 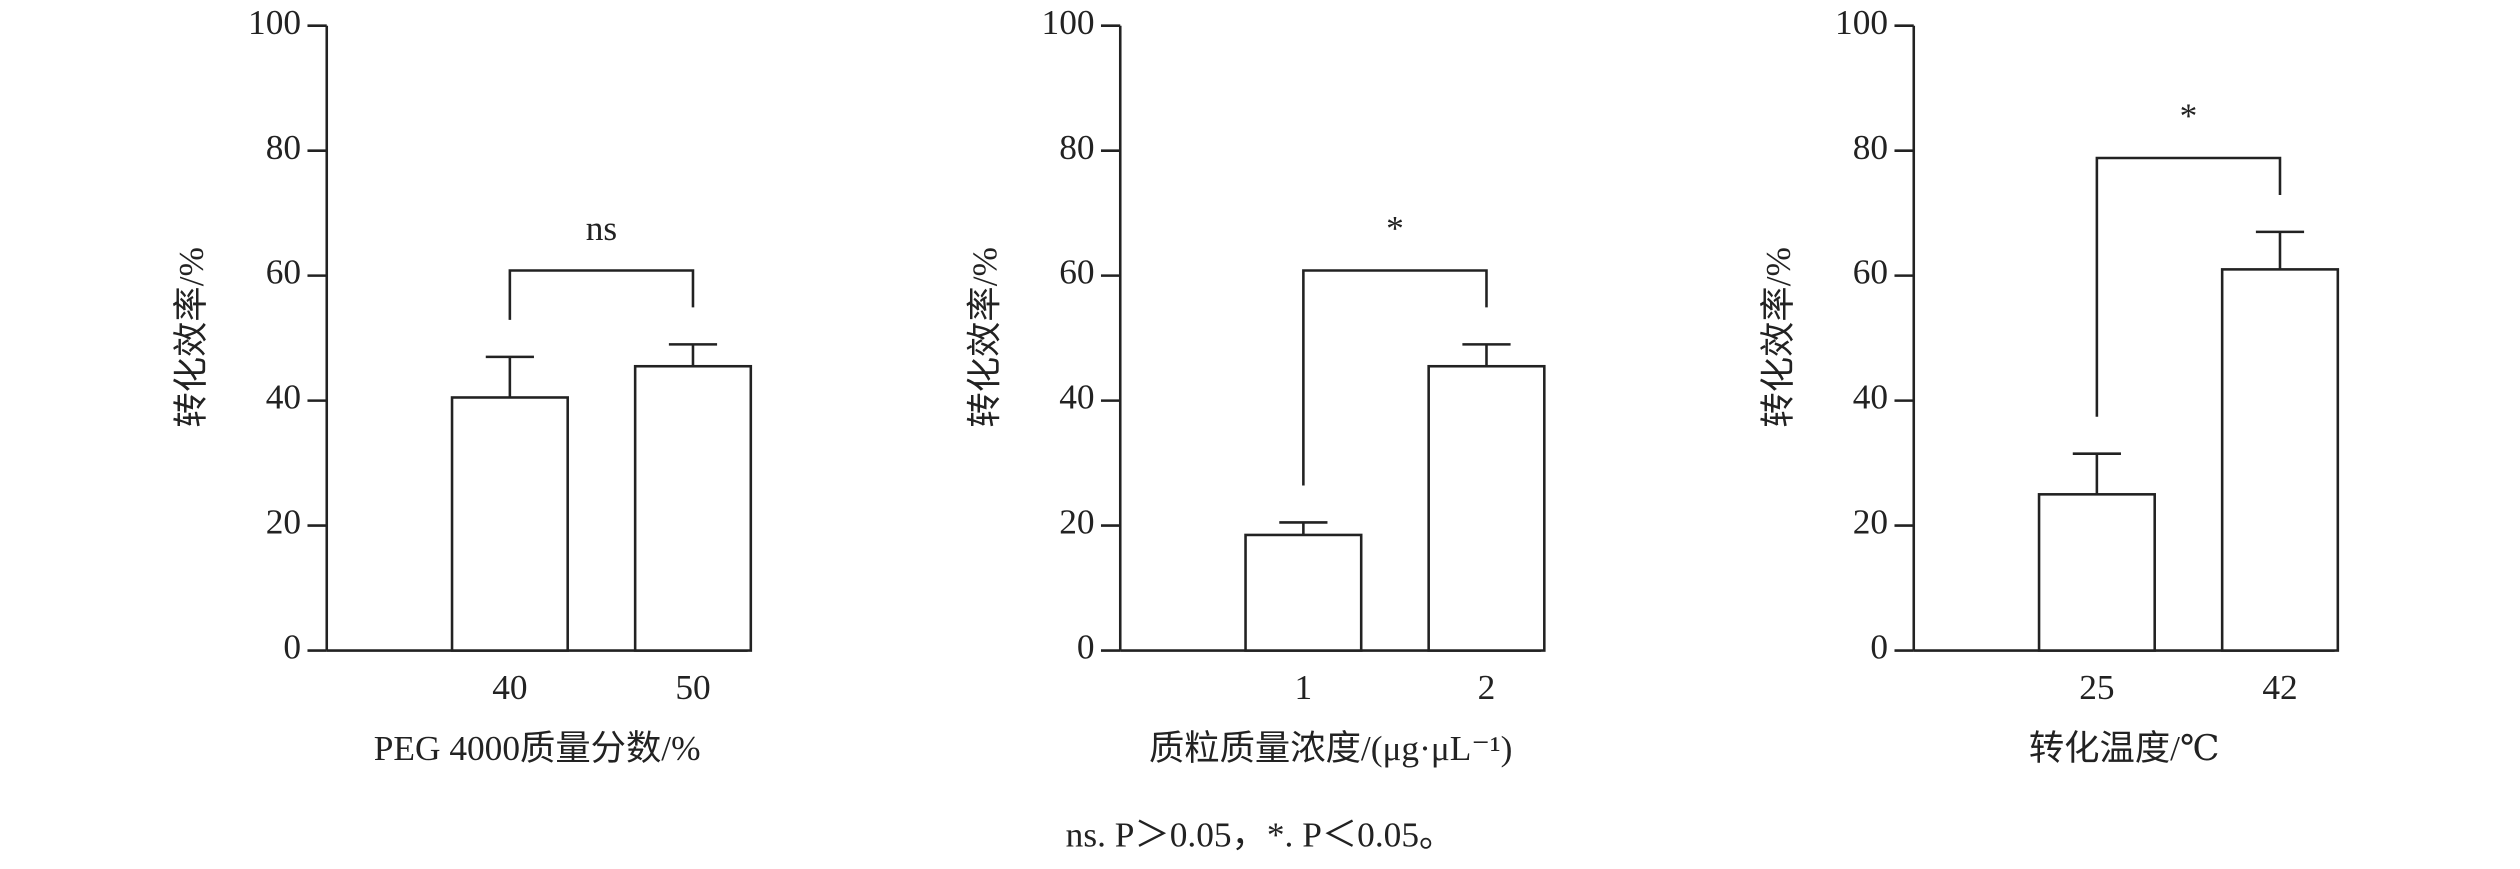 I want to click on x-tick-label: 40, so click(x=509, y=687).